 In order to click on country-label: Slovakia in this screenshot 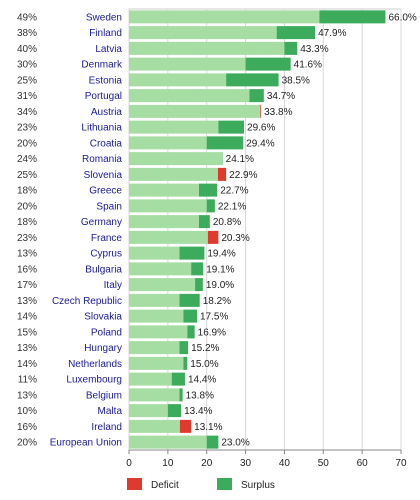, I will do `click(103, 317)`.